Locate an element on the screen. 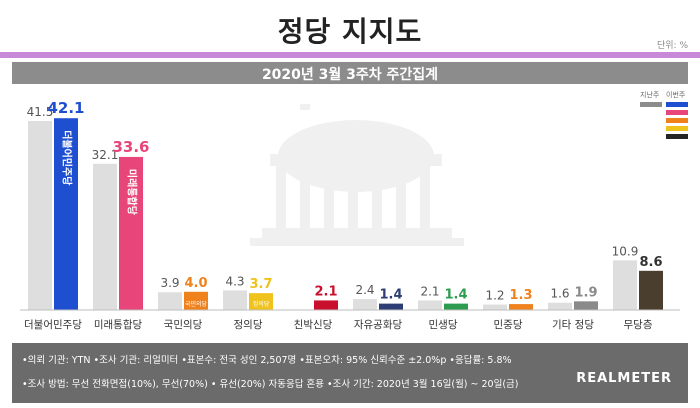  label-prev-2: 3.9 is located at coordinates (169, 283).